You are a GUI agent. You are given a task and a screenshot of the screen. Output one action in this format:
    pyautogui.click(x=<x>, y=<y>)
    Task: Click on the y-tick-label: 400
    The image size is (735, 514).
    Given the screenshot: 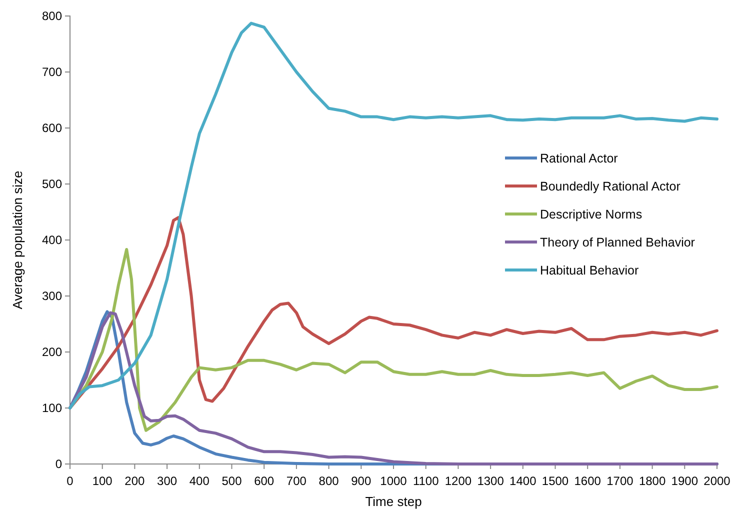 What is the action you would take?
    pyautogui.click(x=52, y=239)
    